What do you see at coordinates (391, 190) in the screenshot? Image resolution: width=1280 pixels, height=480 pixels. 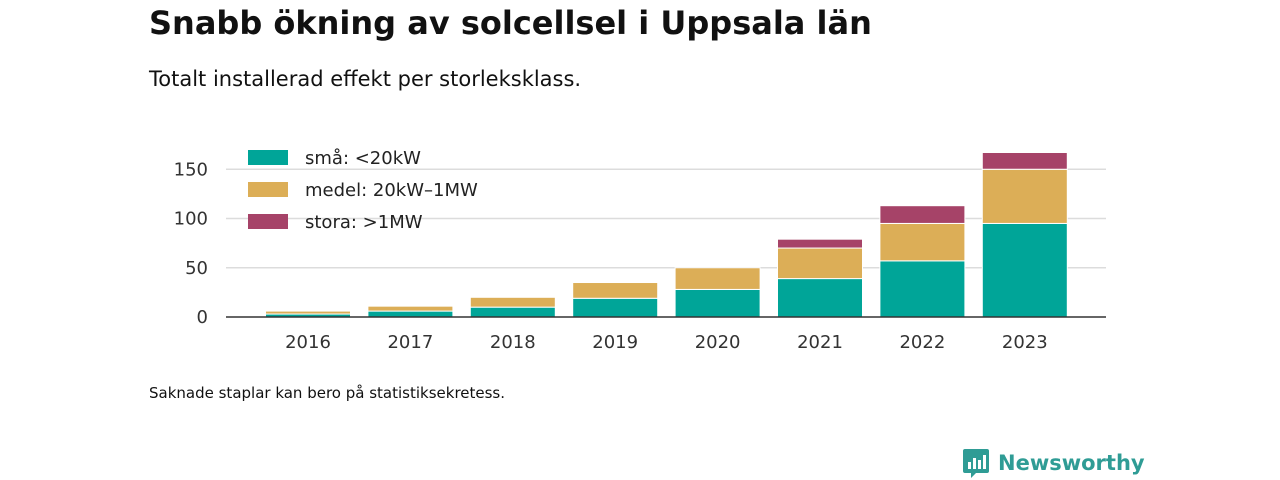 I see `legend-label: medel: 20kW–1MW` at bounding box center [391, 190].